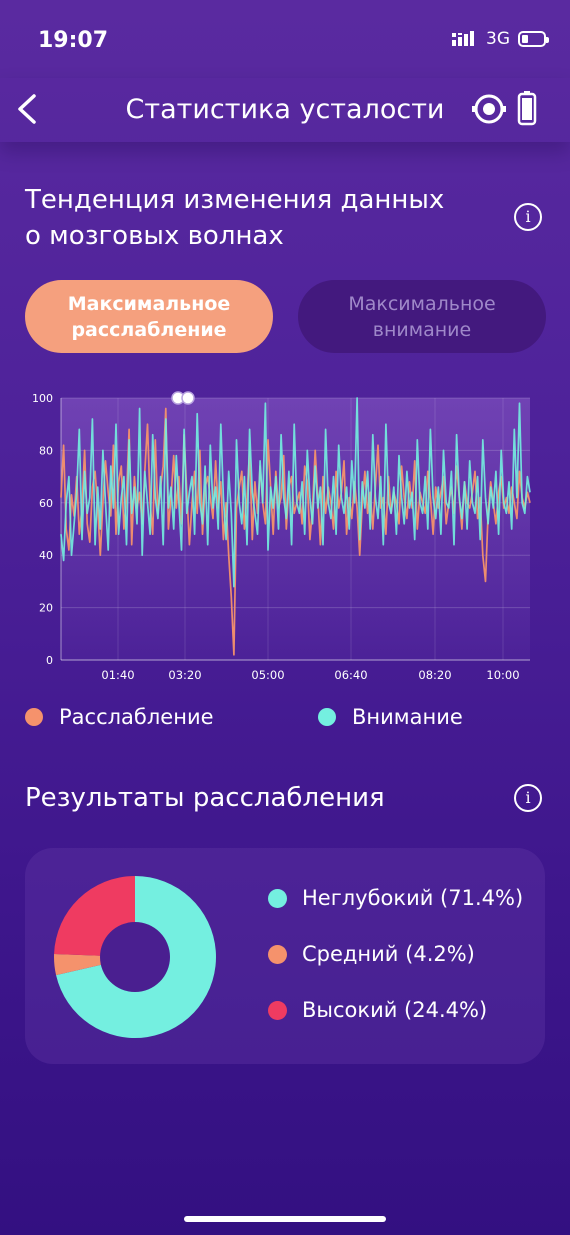 The height and width of the screenshot is (1235, 570). I want to click on home-indicator, so click(285, 1219).